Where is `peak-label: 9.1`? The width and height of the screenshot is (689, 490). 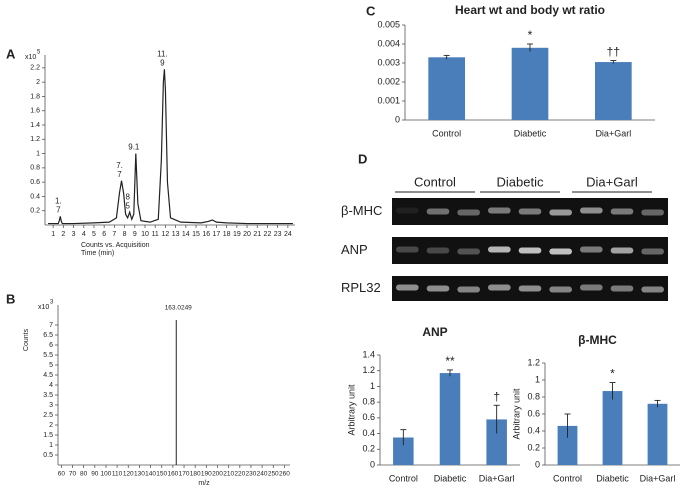 peak-label: 9.1 is located at coordinates (134, 147).